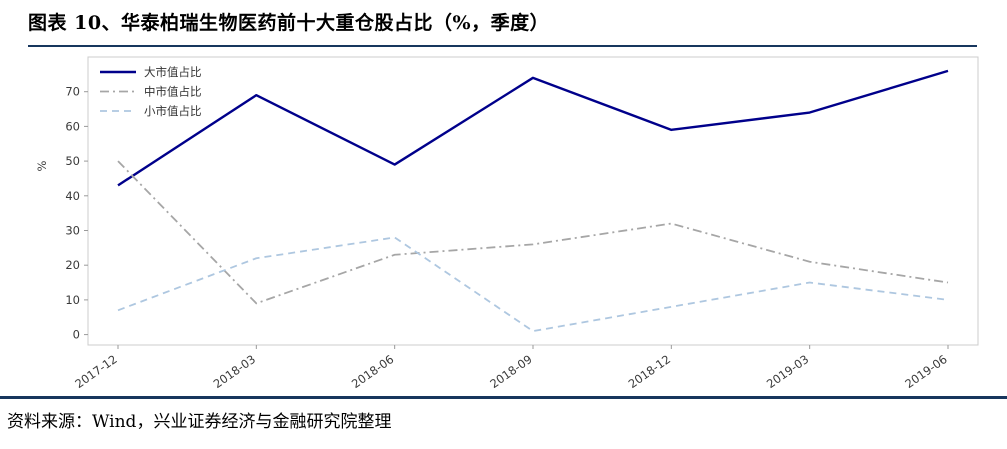  I want to click on figure-title: 图表 10、华泰柏瑞生物医药前十大重仓股占比（%，季度）, so click(289, 23).